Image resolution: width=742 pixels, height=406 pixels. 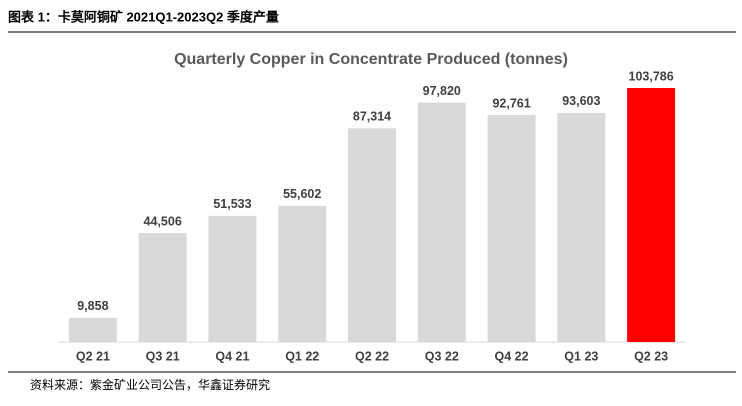 I want to click on x-tick-label: Q4 21, so click(x=232, y=356).